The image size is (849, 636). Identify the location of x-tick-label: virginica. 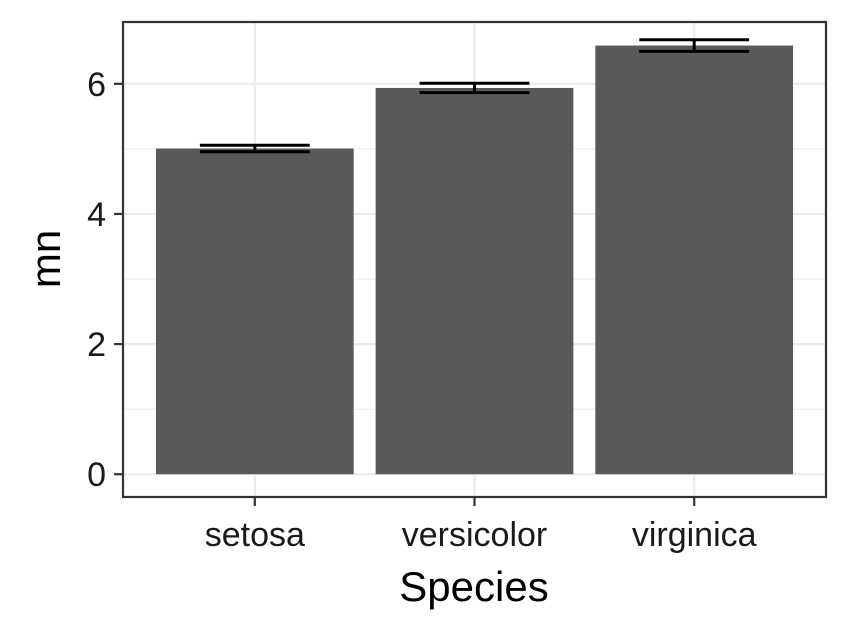
(694, 535).